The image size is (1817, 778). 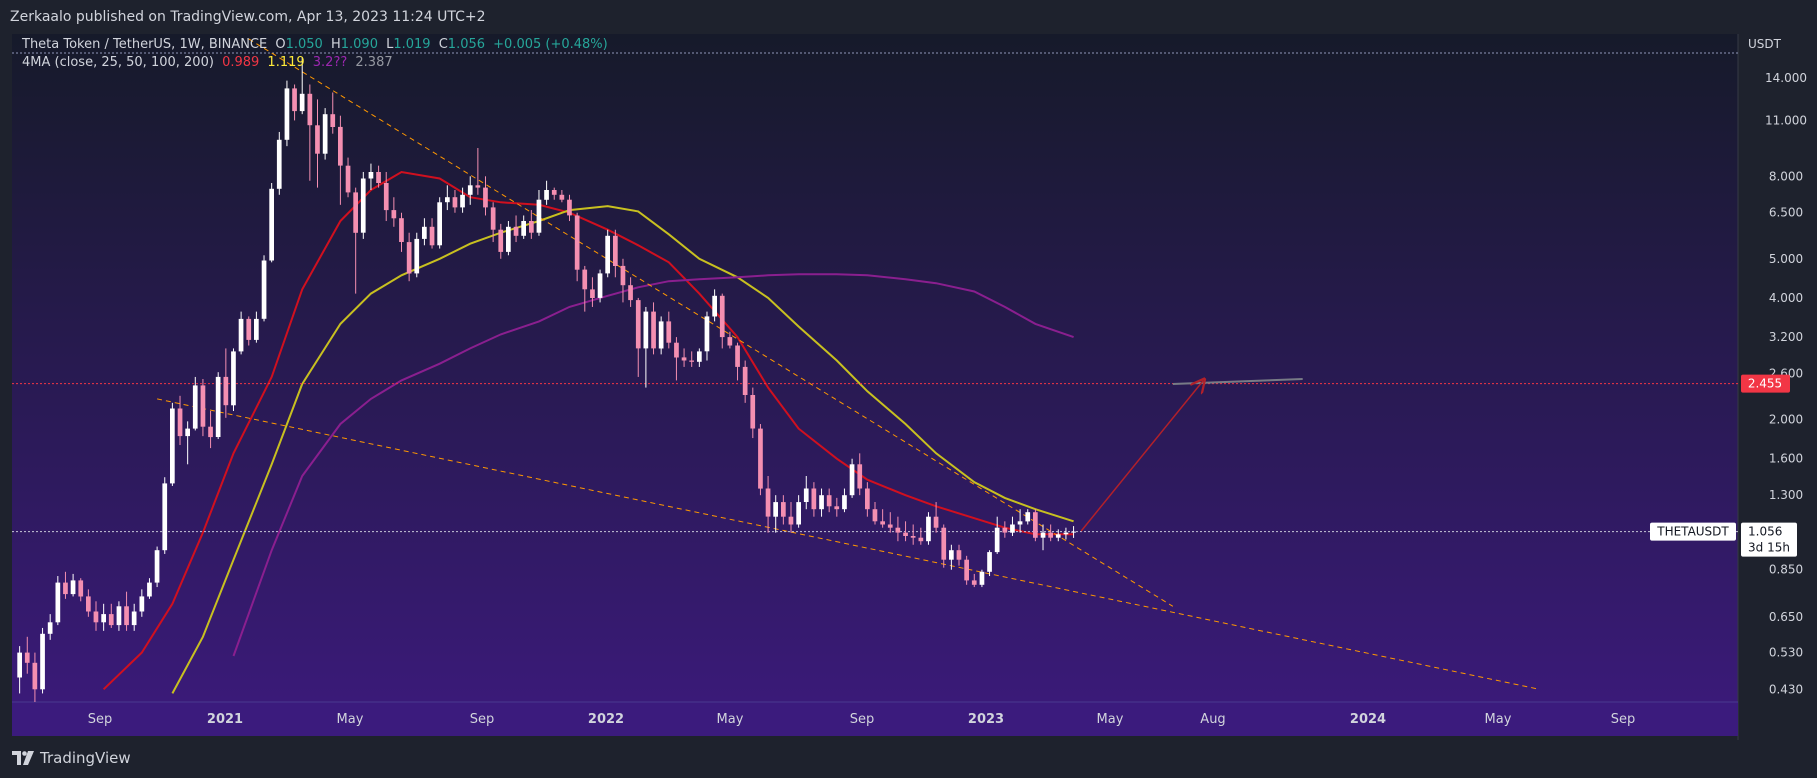 I want to click on footer-bar: TradingView, so click(x=908, y=759).